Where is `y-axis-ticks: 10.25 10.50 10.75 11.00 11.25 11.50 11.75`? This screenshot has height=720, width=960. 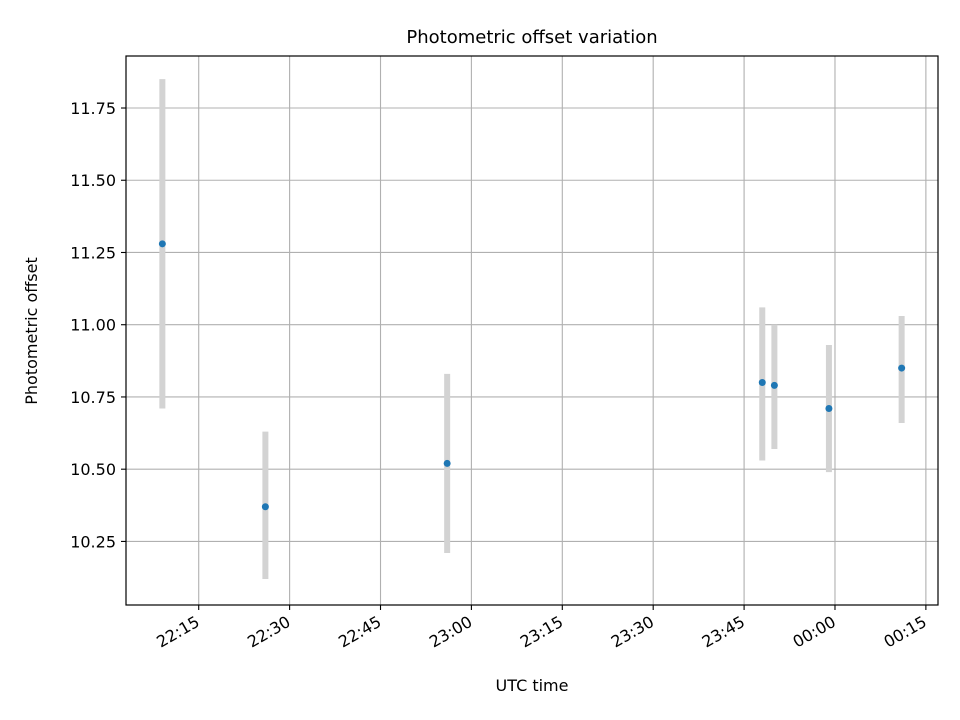
y-axis-ticks: 10.25 10.50 10.75 11.00 11.25 11.50 11.75 is located at coordinates (98, 325).